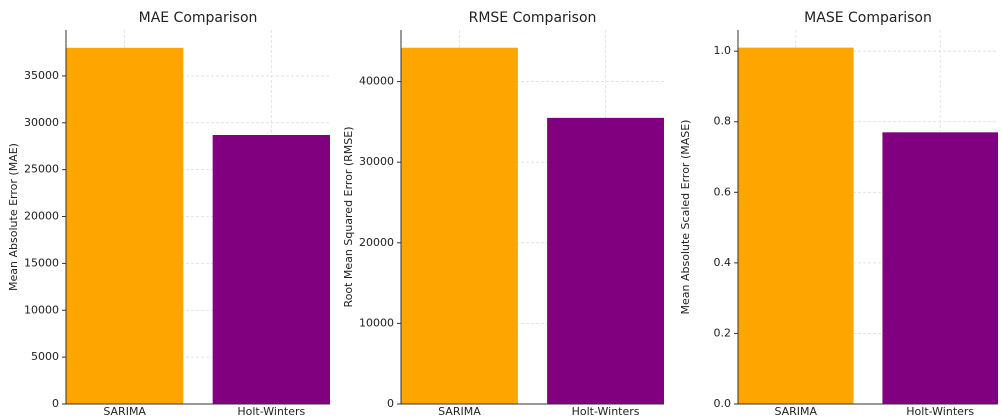  Describe the element at coordinates (41, 169) in the screenshot. I see `y-tick-label: 25000` at that location.